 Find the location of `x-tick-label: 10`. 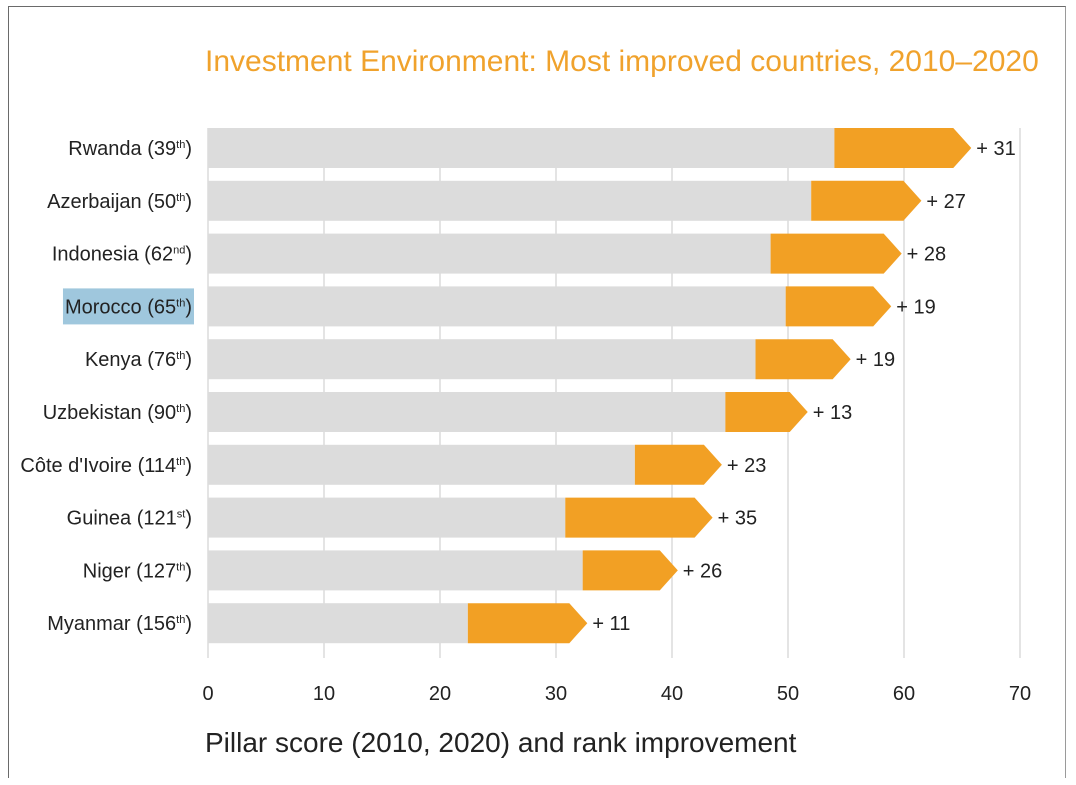

x-tick-label: 10 is located at coordinates (324, 694).